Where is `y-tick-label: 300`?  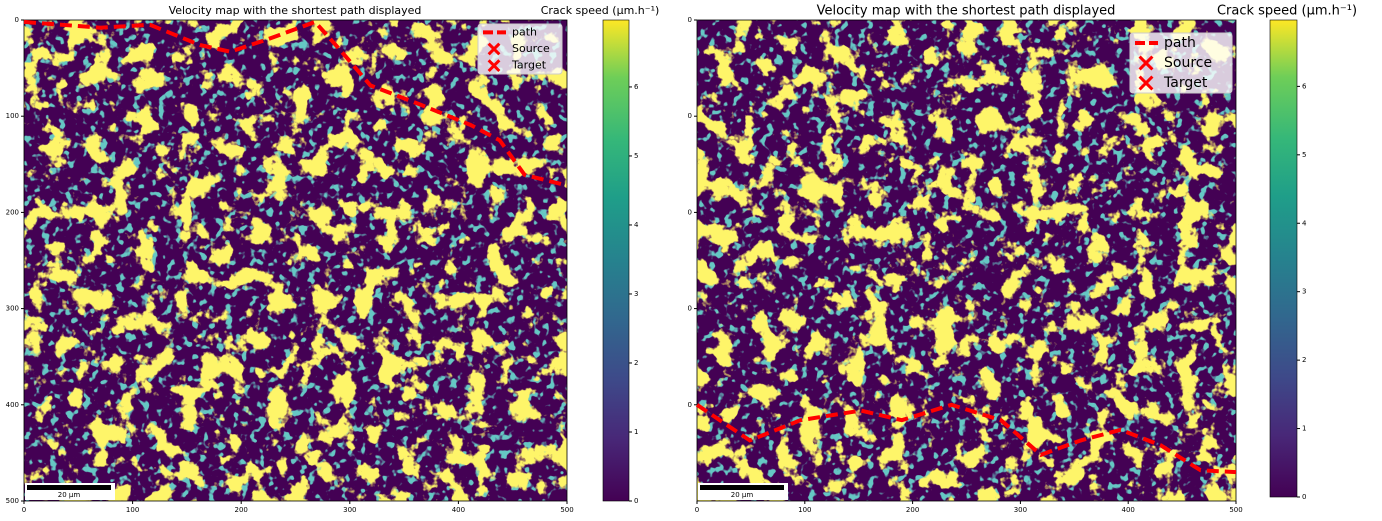
y-tick-label: 300 is located at coordinates (12, 309).